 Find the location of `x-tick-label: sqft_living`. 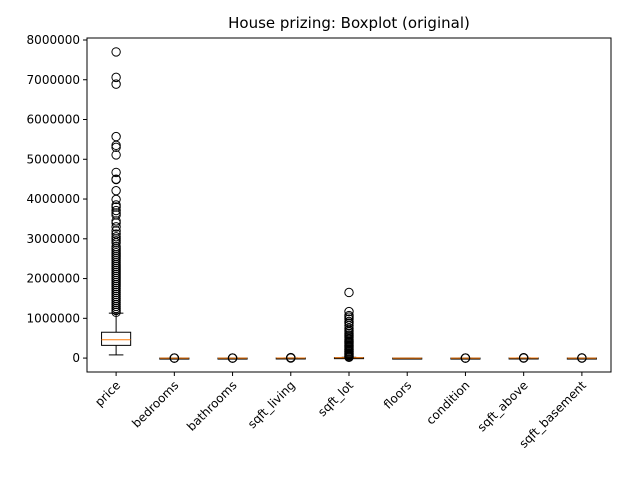

x-tick-label: sqft_living is located at coordinates (271, 404).